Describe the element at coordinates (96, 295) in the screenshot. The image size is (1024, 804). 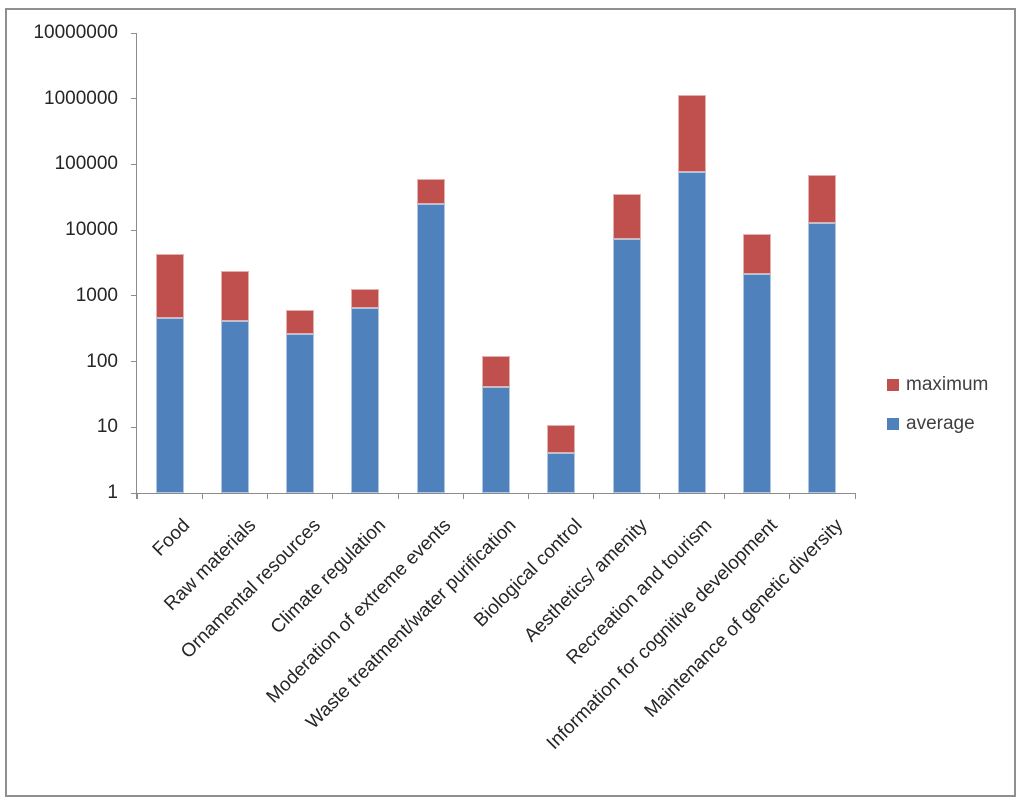
I see `y-tick-label: 1000` at that location.